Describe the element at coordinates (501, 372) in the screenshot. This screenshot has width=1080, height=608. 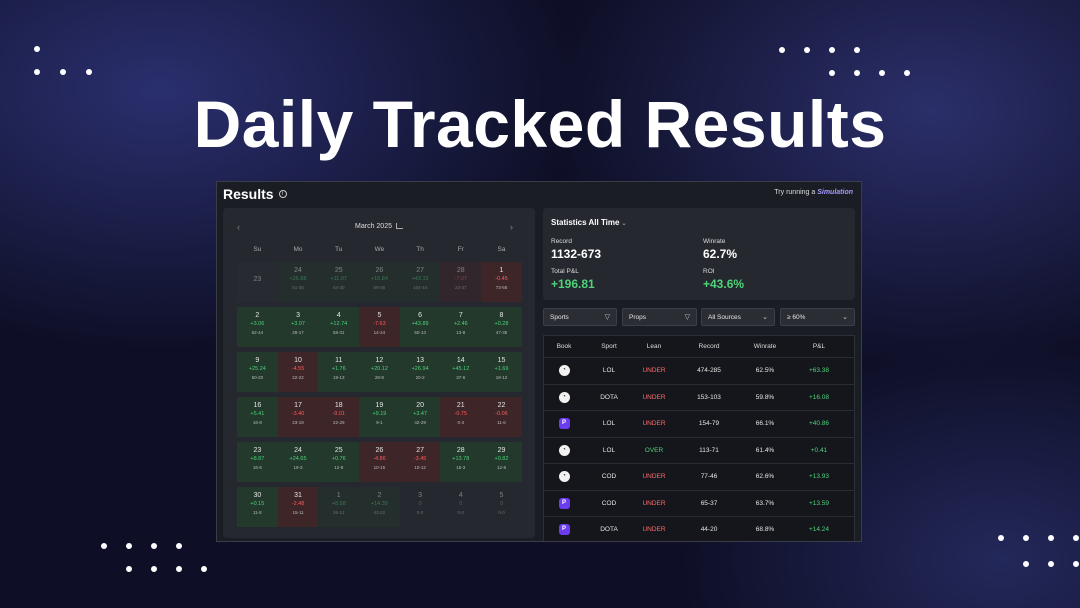
I see `calendar-day: 15 +1.69 18-12` at that location.